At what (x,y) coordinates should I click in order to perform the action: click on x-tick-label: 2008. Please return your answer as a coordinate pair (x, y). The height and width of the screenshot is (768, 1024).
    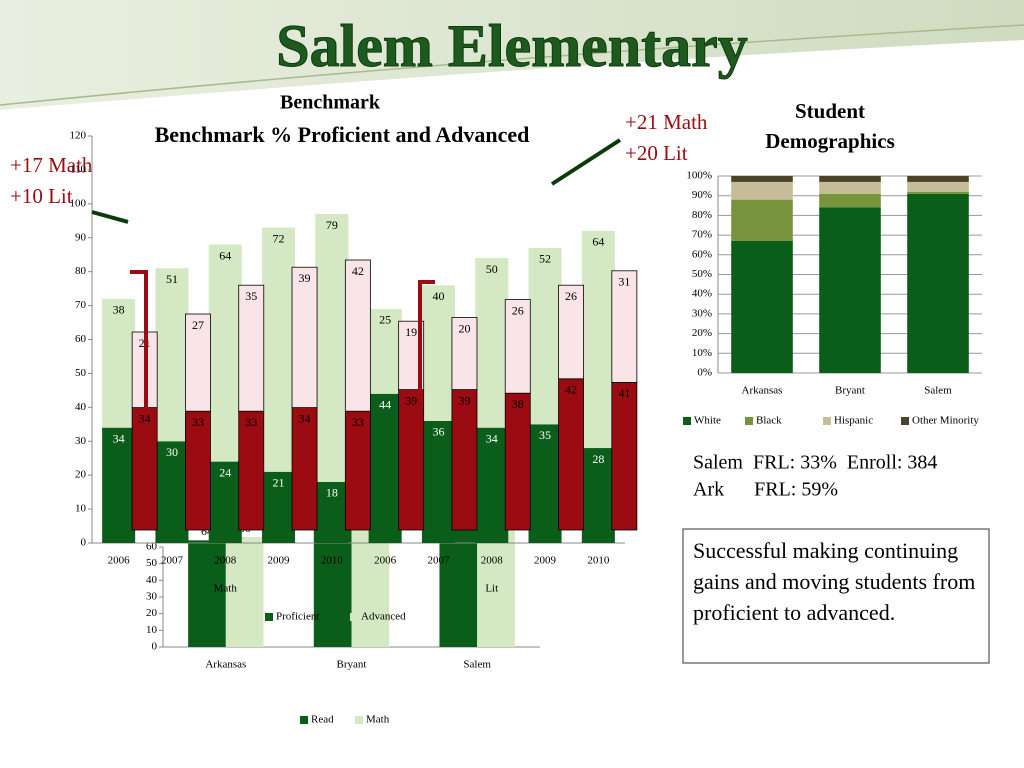
    Looking at the image, I should click on (492, 561).